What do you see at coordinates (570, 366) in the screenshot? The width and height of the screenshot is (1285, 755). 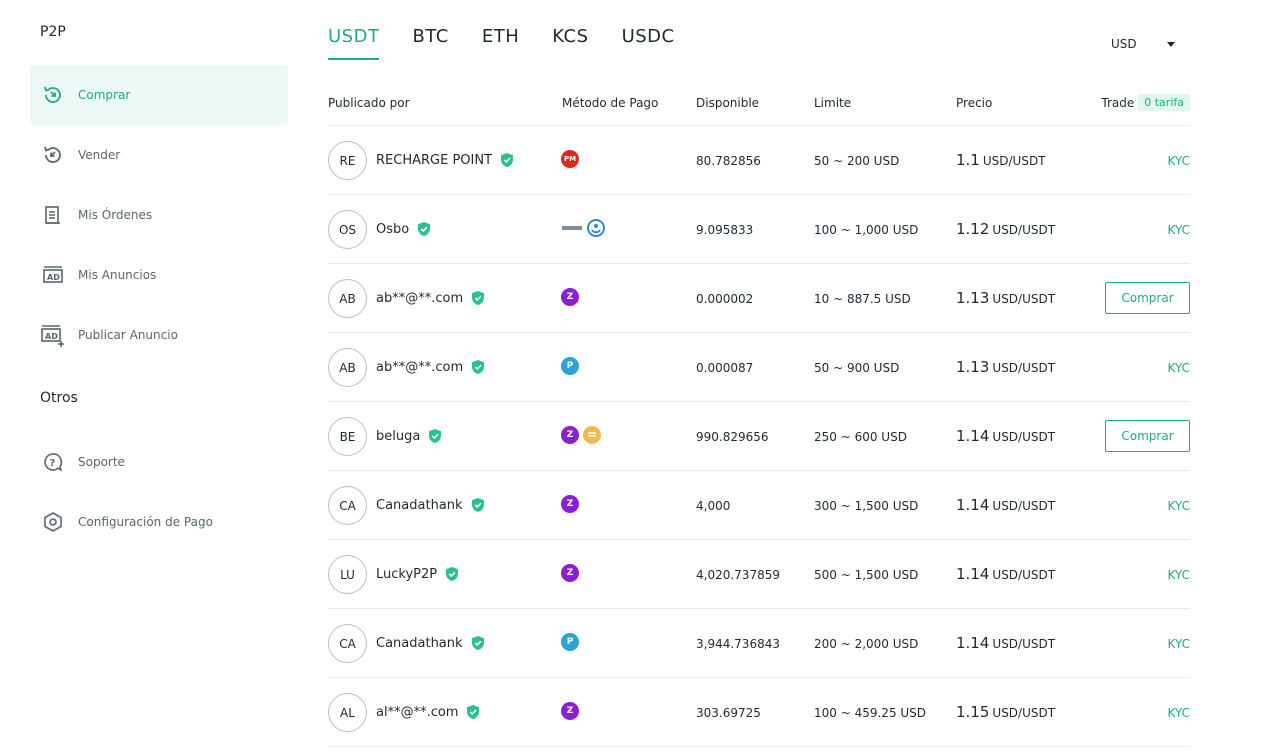 I see `payment-methods: P` at bounding box center [570, 366].